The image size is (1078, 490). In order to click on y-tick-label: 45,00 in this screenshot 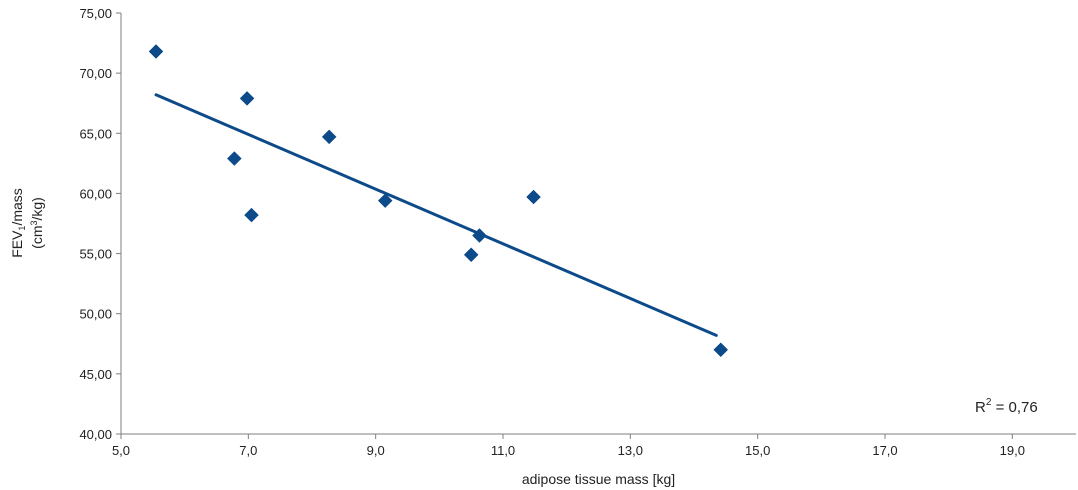, I will do `click(95, 374)`.